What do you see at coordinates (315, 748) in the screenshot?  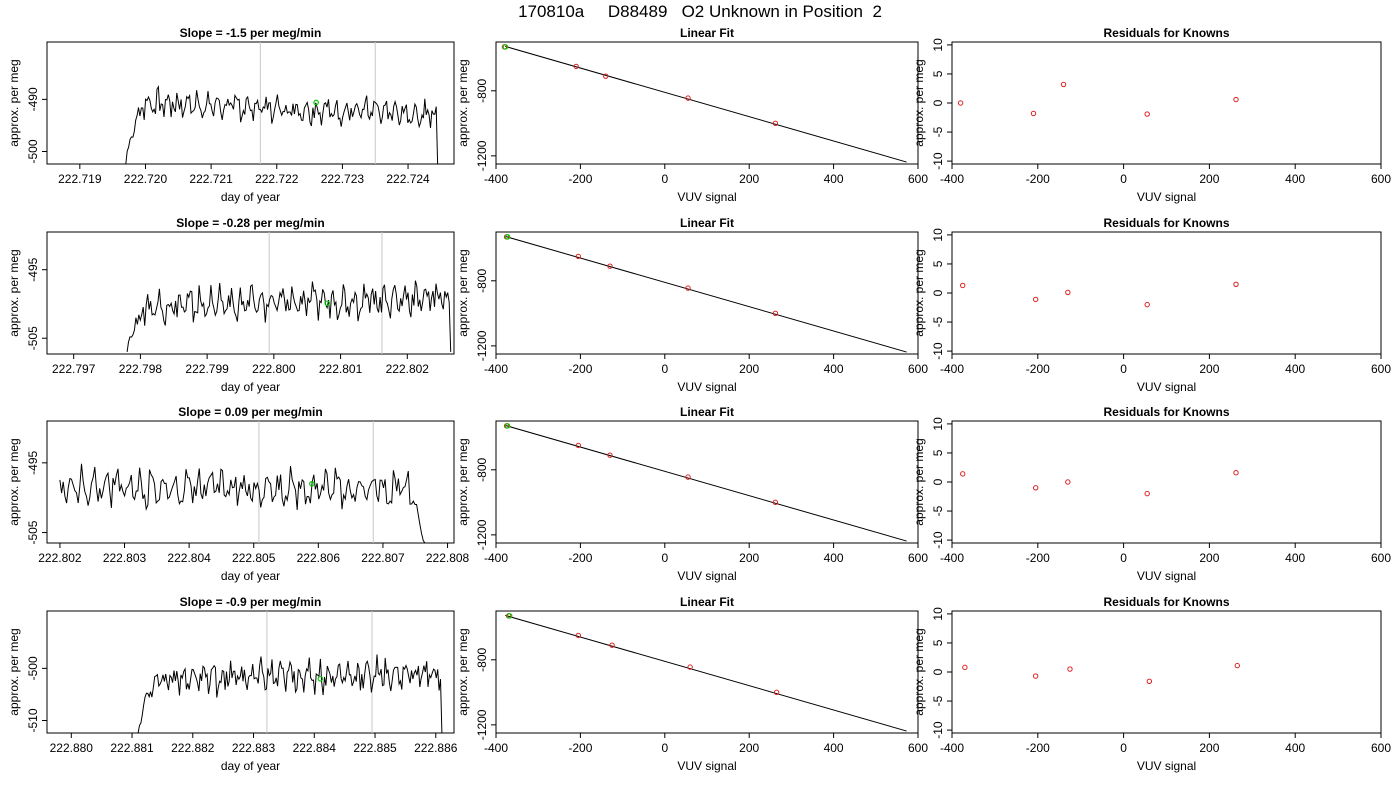 I see `x-tick-label: 222.884` at bounding box center [315, 748].